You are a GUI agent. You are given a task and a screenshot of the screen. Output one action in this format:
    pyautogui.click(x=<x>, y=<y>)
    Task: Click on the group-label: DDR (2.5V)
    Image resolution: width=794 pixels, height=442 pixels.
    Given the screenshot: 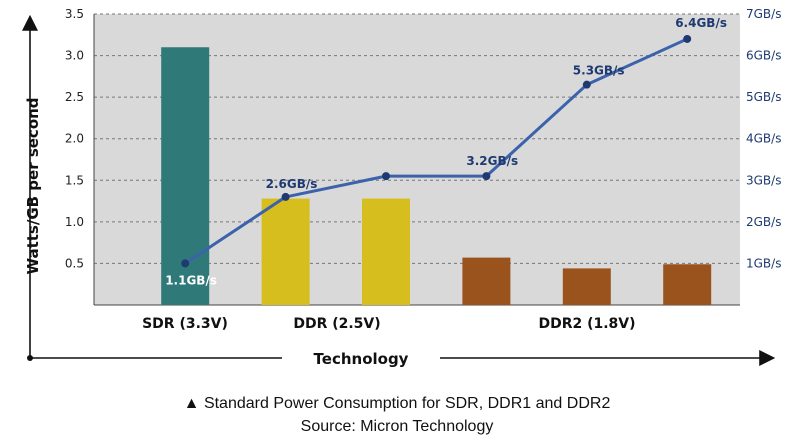 What is the action you would take?
    pyautogui.click(x=336, y=324)
    